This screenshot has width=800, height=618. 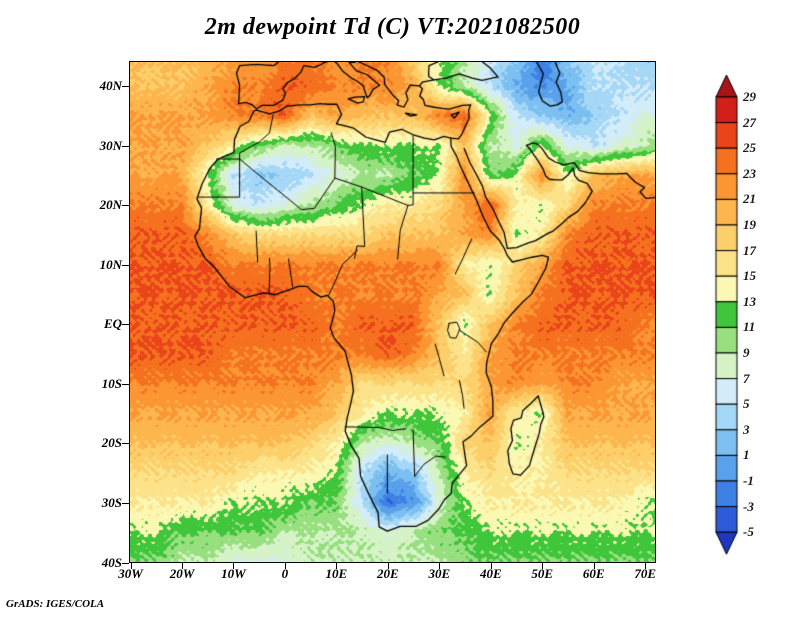 What do you see at coordinates (285, 573) in the screenshot?
I see `x-tick-label: 0` at bounding box center [285, 573].